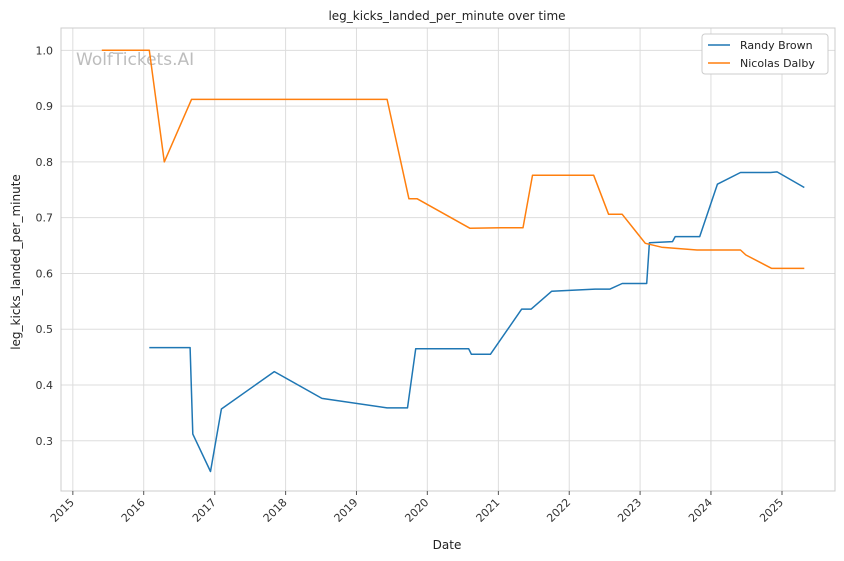 The width and height of the screenshot is (844, 561). Describe the element at coordinates (776, 45) in the screenshot. I see `legend-label-randy-brown: Randy Brown` at that location.